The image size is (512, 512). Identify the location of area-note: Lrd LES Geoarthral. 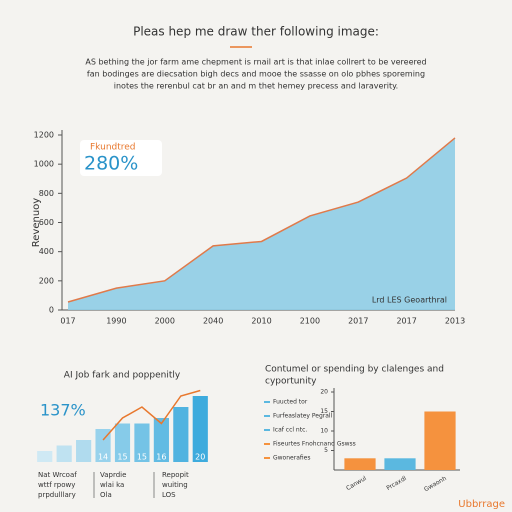
(409, 300).